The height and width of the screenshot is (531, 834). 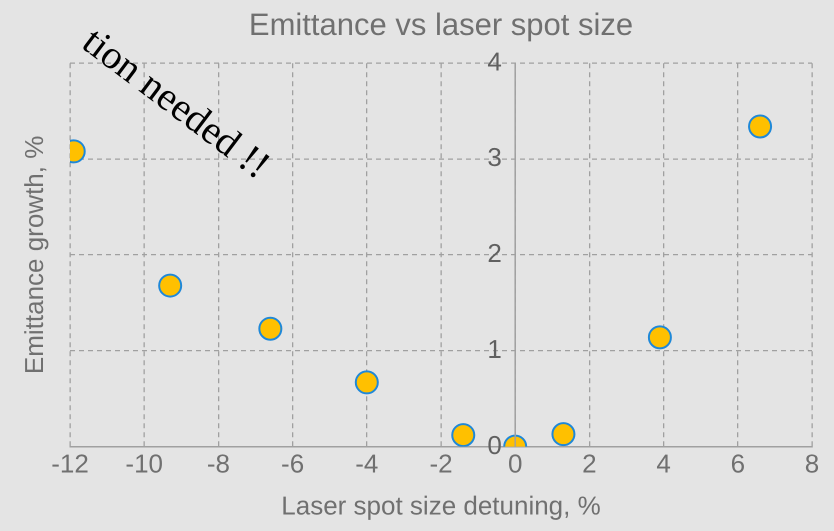 I want to click on x-tick-label: -10, so click(x=144, y=463).